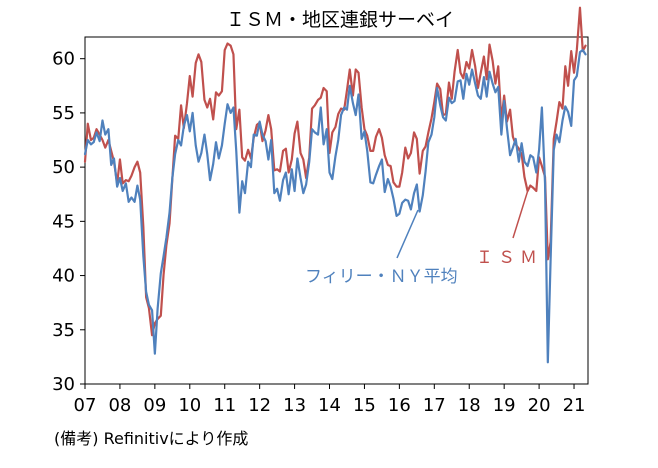 The width and height of the screenshot is (658, 468). Describe the element at coordinates (407, 234) in the screenshot. I see `fed-leader-line` at that location.